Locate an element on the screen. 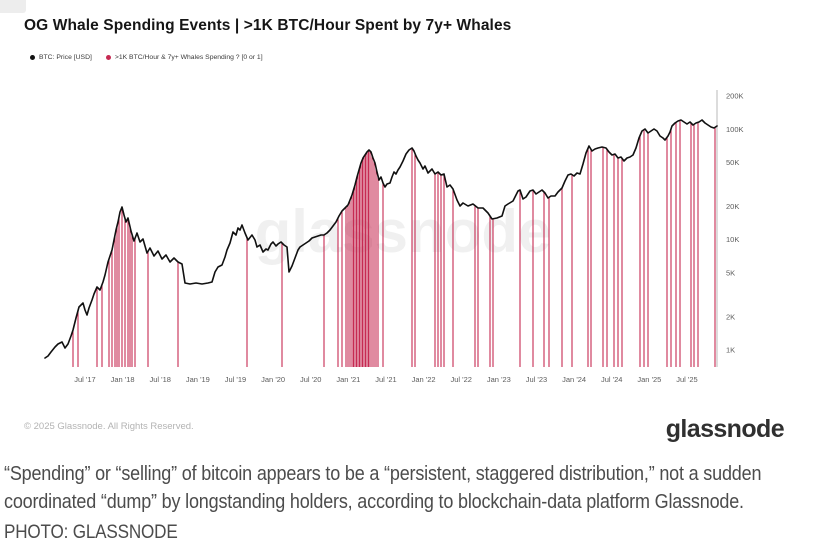 Image resolution: width=814 pixels, height=557 pixels. svg-text: Jan '22 is located at coordinates (424, 379).